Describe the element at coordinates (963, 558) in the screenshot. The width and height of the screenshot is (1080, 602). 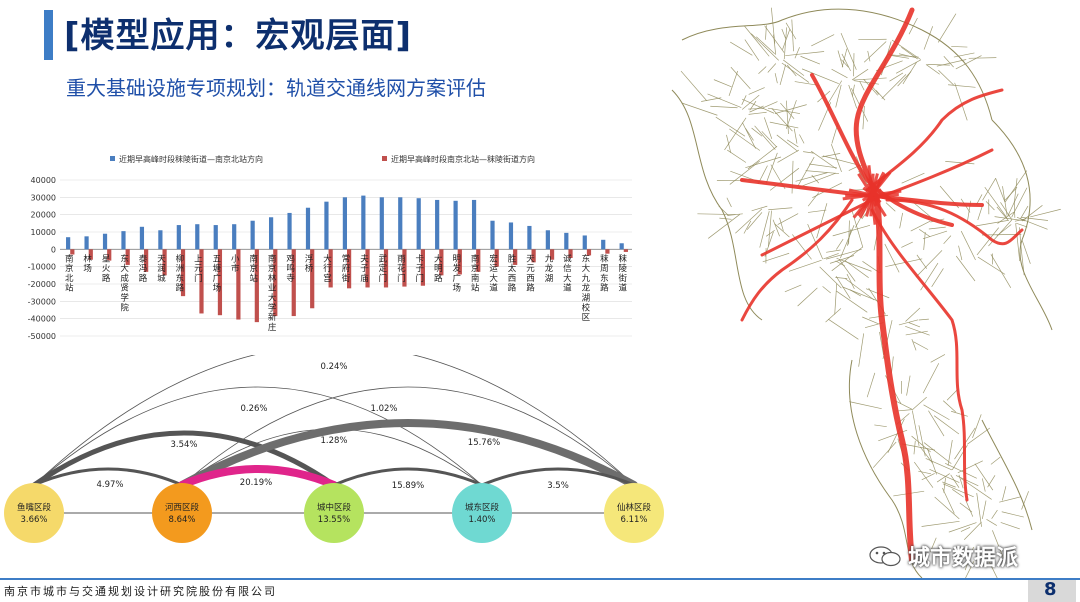
I see `watermark-text: 城市数据派` at that location.